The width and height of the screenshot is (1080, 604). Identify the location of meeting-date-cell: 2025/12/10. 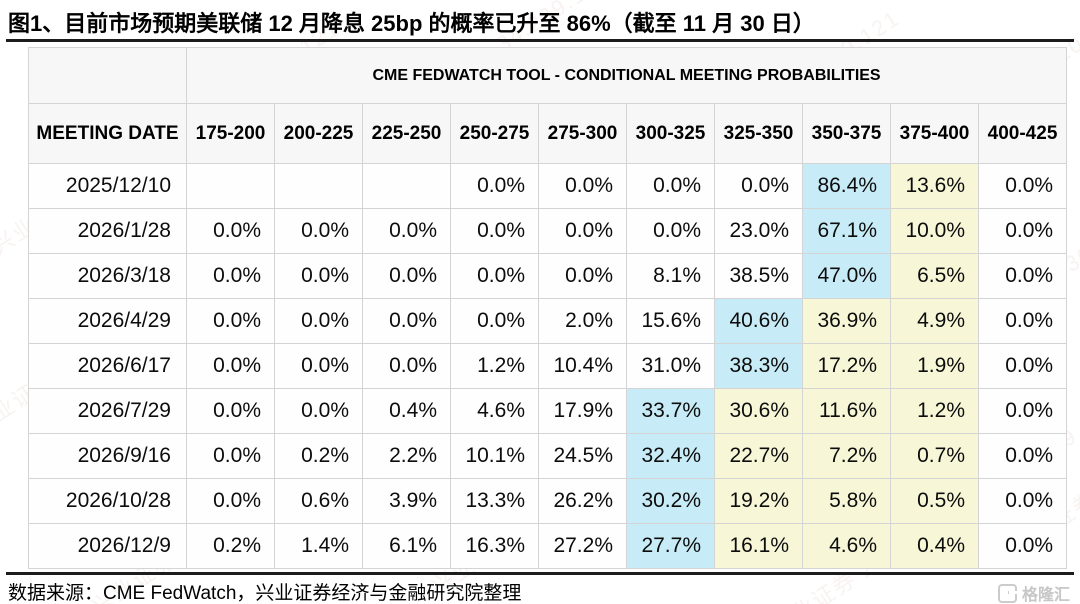
(107, 186).